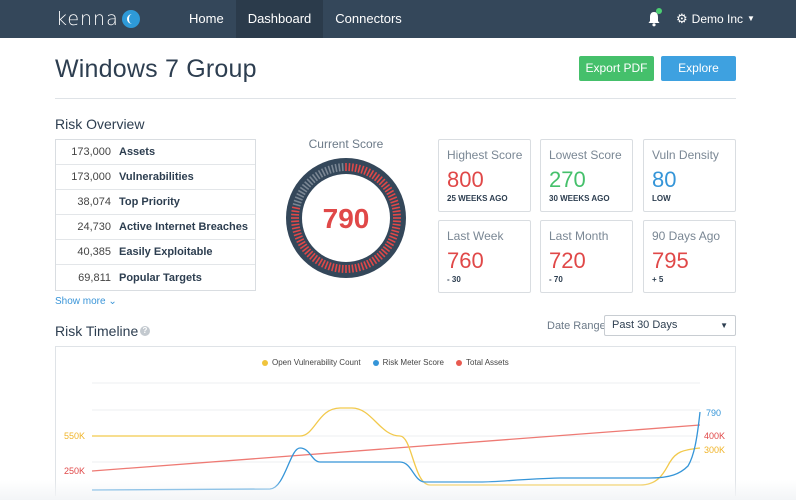 This screenshot has height=500, width=796. What do you see at coordinates (155, 202) in the screenshot?
I see `stats-row: 38,074 Top Priority` at bounding box center [155, 202].